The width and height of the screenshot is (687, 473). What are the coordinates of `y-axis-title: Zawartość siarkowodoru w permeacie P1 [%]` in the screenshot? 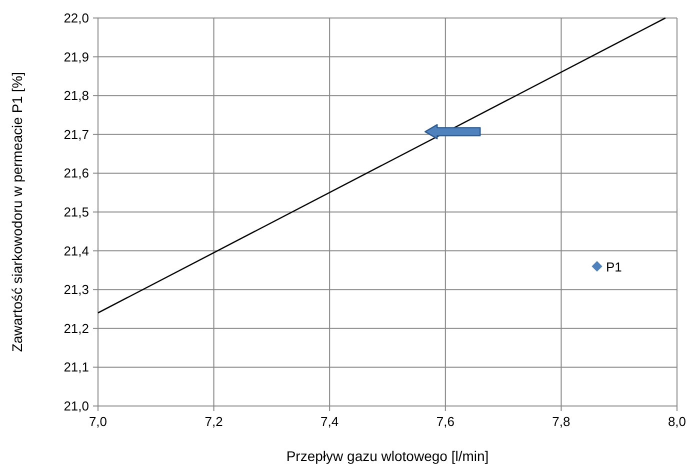 It's located at (17, 212).